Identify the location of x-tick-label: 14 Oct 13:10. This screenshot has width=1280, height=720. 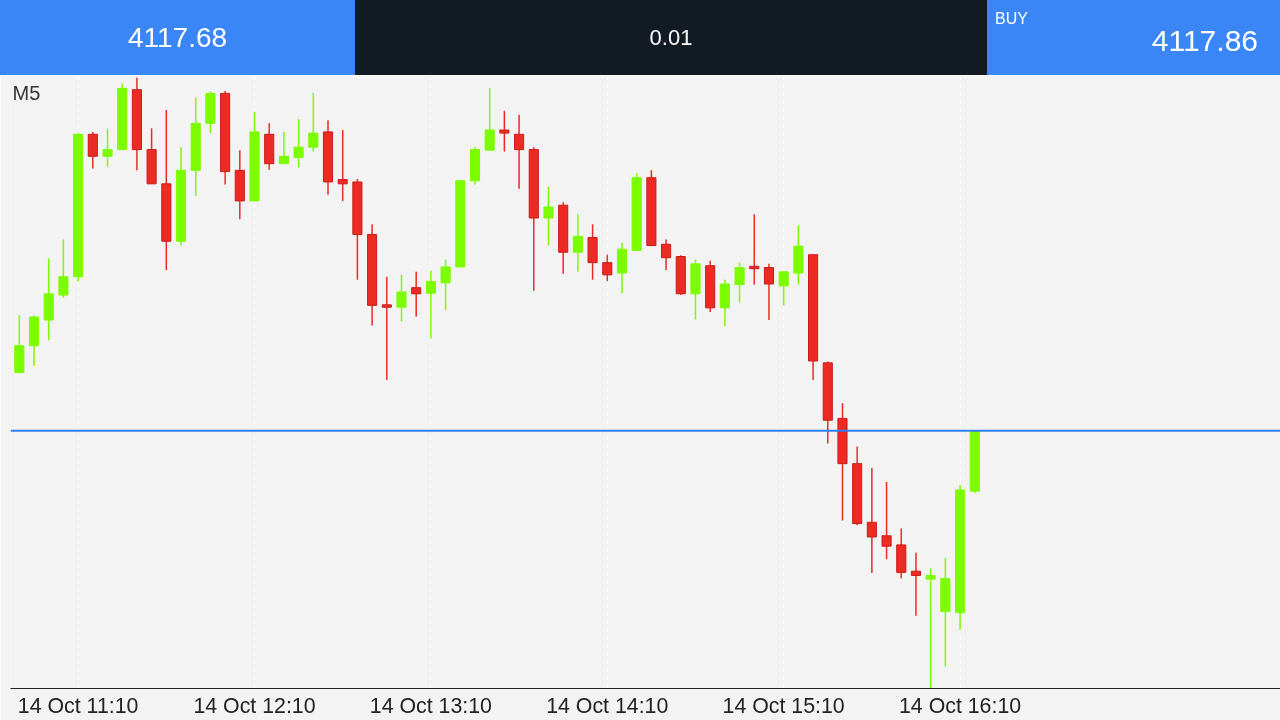
(431, 705).